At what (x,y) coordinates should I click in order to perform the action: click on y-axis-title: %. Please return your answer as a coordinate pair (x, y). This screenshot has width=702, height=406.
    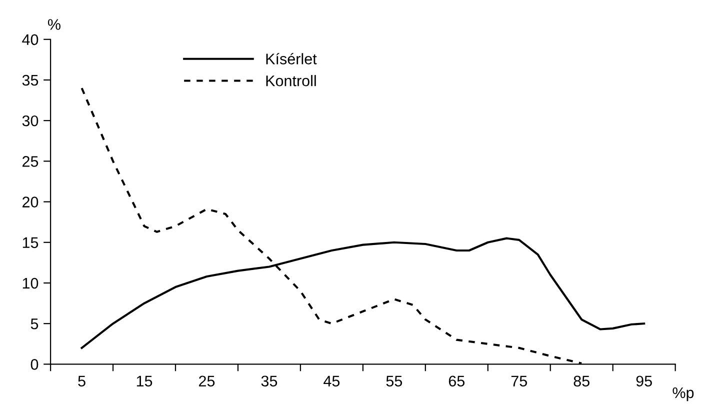
    Looking at the image, I should click on (54, 24).